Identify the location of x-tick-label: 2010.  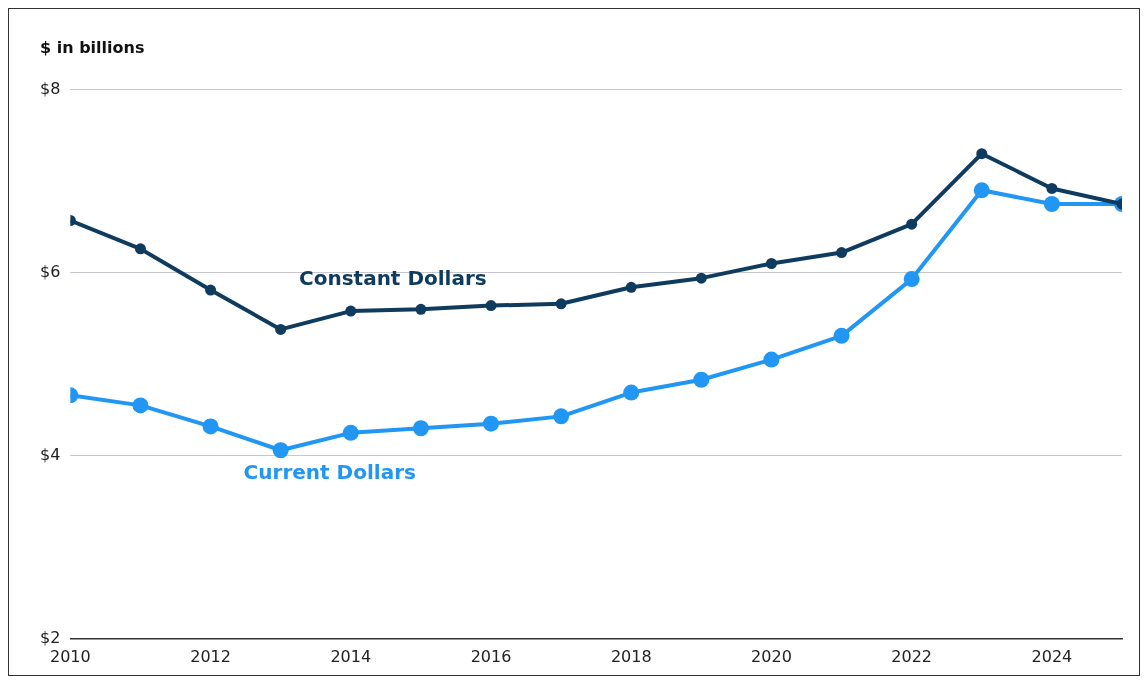
(70, 656).